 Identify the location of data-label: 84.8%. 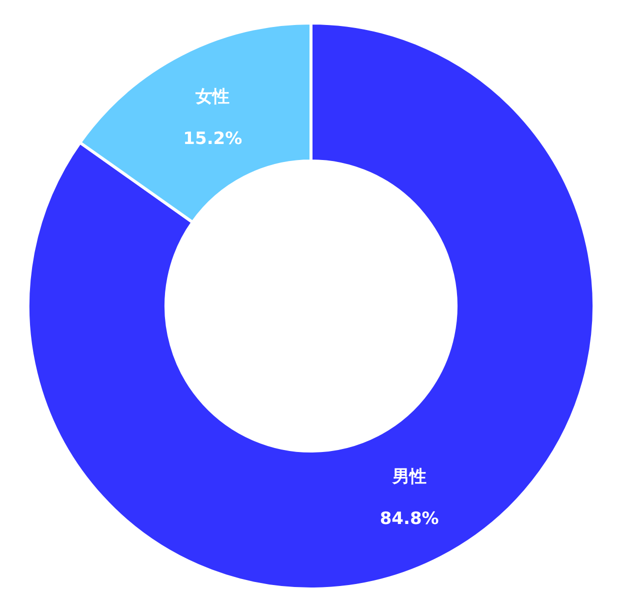
(409, 519).